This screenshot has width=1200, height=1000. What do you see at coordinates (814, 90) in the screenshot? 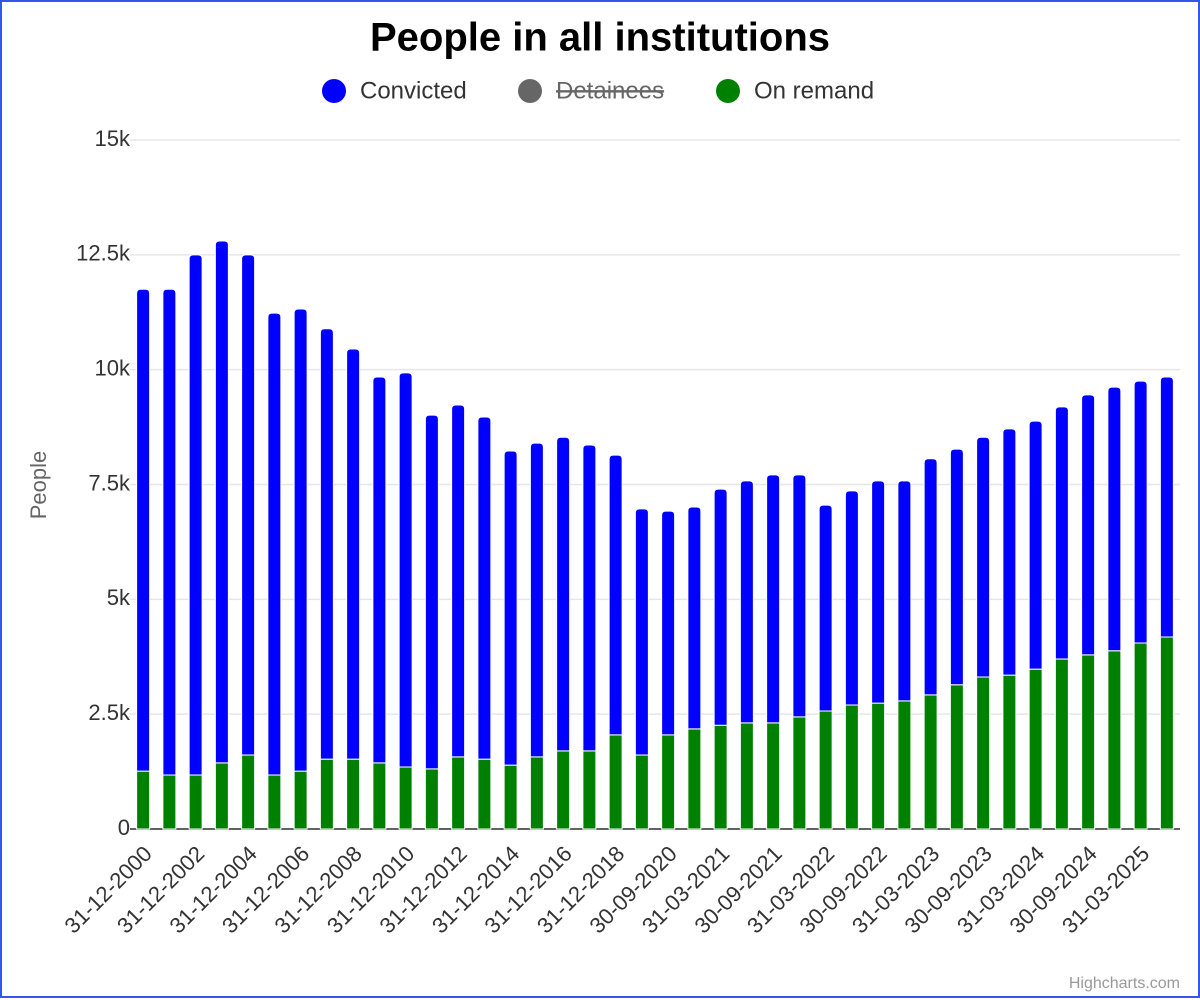
I see `legend-label: On remand` at bounding box center [814, 90].